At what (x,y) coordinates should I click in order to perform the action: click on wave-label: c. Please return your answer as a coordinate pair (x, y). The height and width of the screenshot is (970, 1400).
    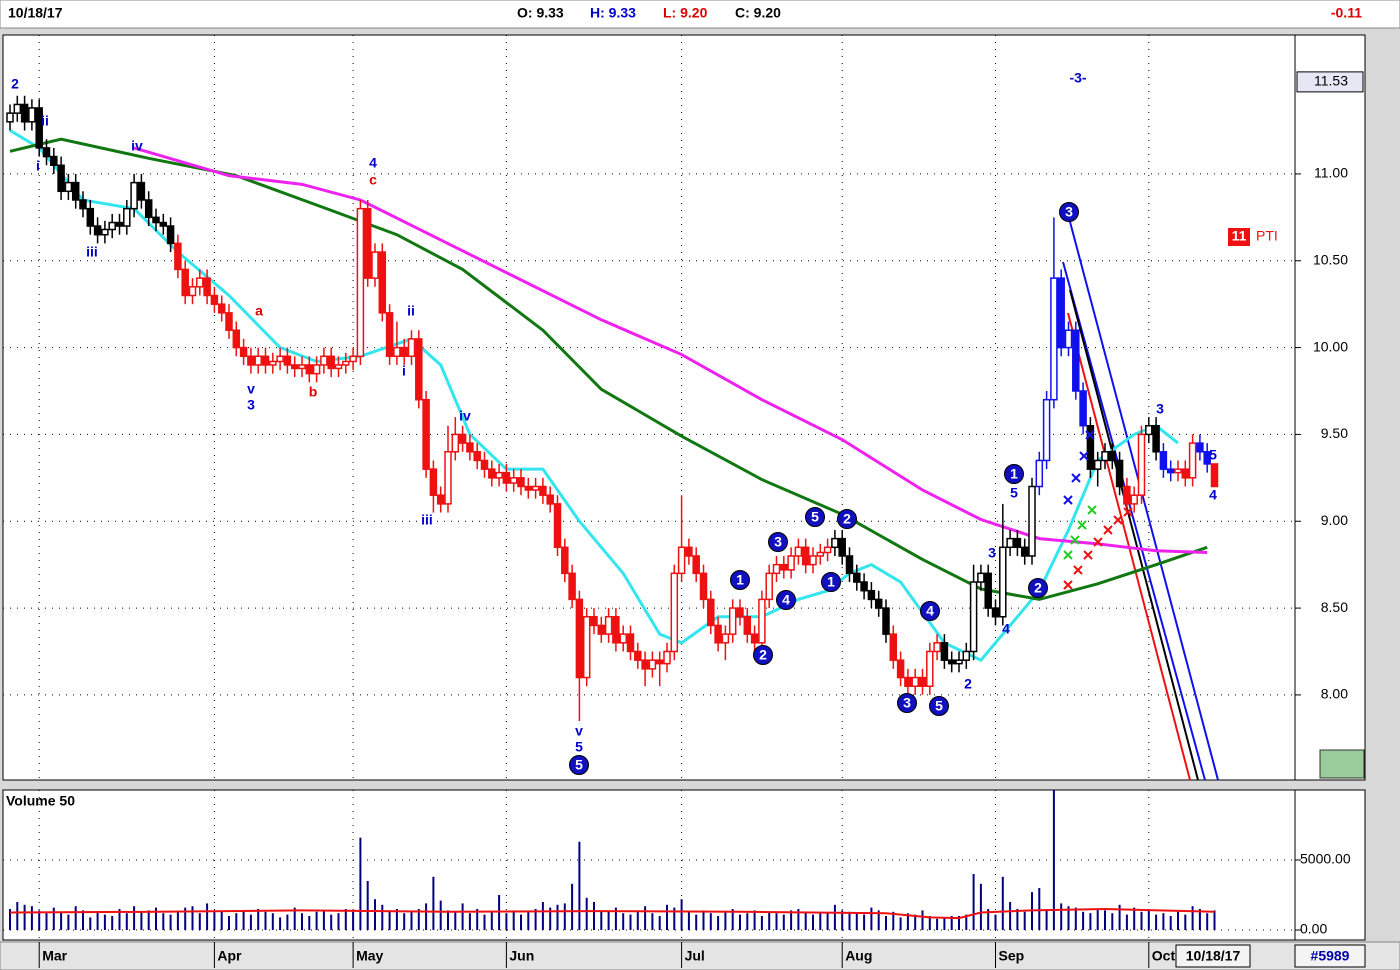
    Looking at the image, I should click on (373, 180).